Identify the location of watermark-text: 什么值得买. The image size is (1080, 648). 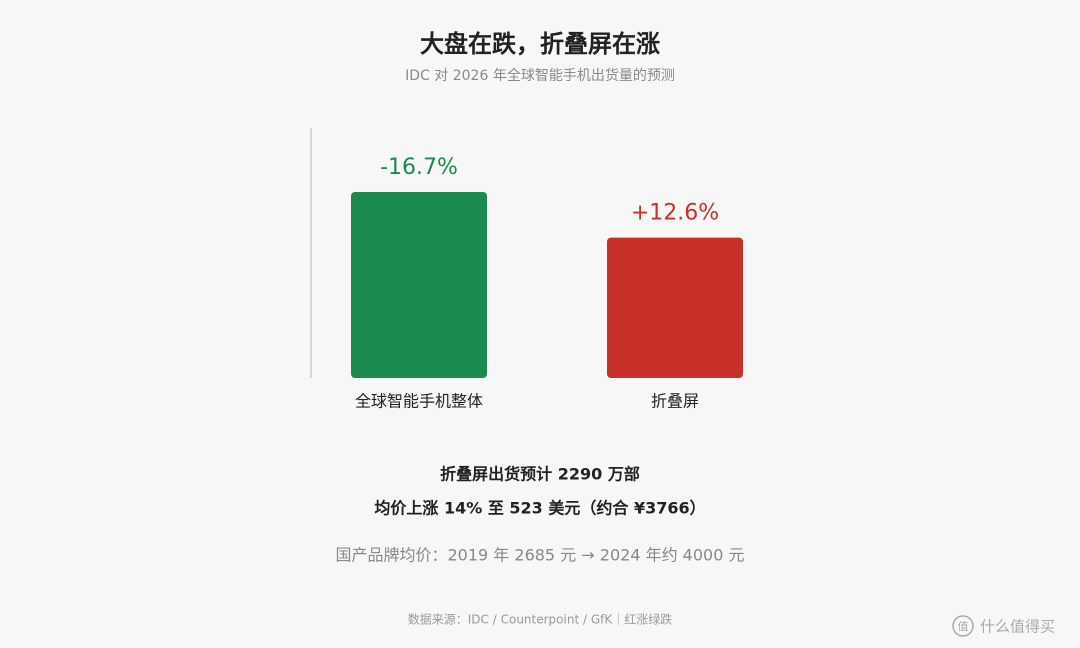
(1017, 627).